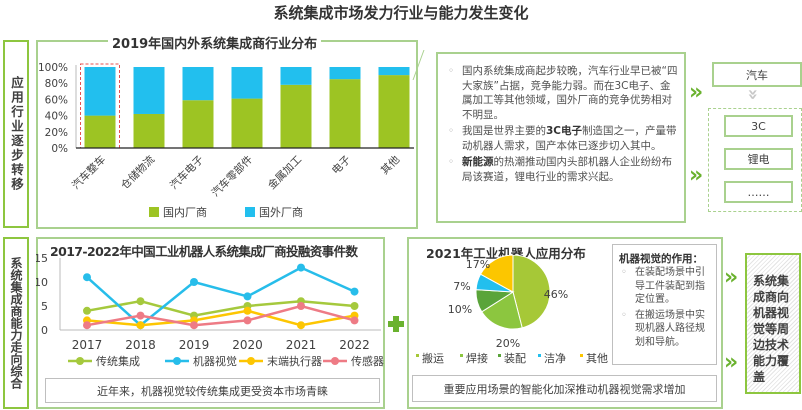 This screenshot has height=410, width=802. What do you see at coordinates (401, 13) in the screenshot?
I see `page-title: 系统集成市场发力行业与能力发生变化` at bounding box center [401, 13].